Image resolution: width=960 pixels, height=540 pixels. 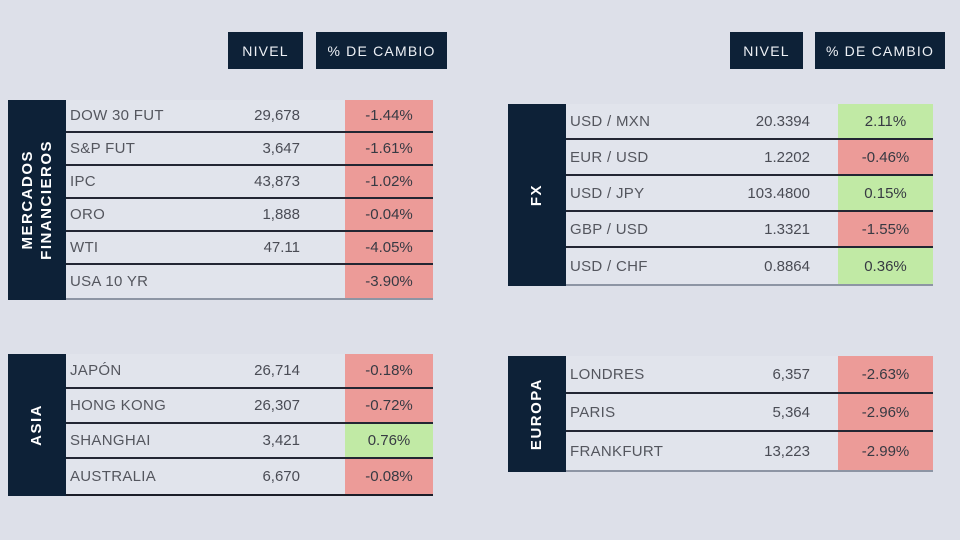 I want to click on instrument-label: USA 10 YR, so click(x=109, y=281).